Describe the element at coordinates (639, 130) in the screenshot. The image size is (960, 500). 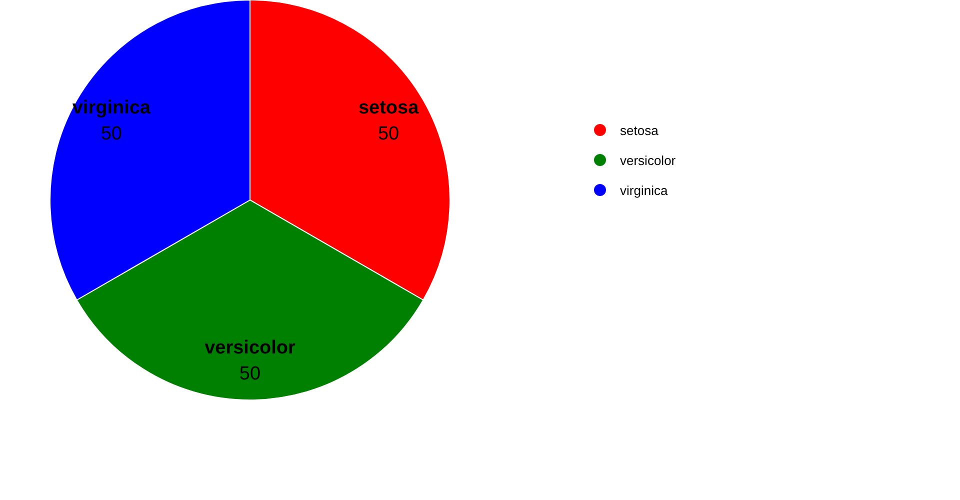
I see `legend-label: setosa` at that location.